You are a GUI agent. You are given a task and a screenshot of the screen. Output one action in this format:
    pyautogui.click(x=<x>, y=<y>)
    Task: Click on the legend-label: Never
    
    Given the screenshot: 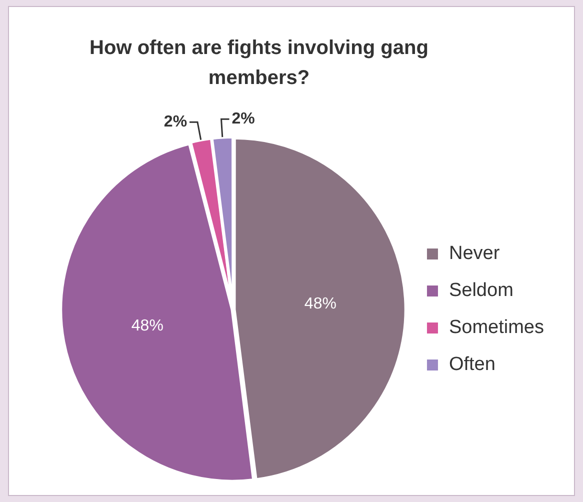 What is the action you would take?
    pyautogui.click(x=474, y=253)
    